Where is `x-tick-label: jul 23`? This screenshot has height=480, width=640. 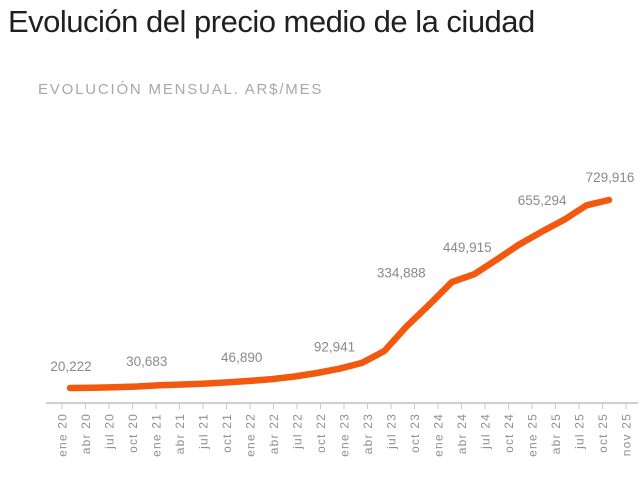
x-tick-label: jul 23 is located at coordinates (392, 431).